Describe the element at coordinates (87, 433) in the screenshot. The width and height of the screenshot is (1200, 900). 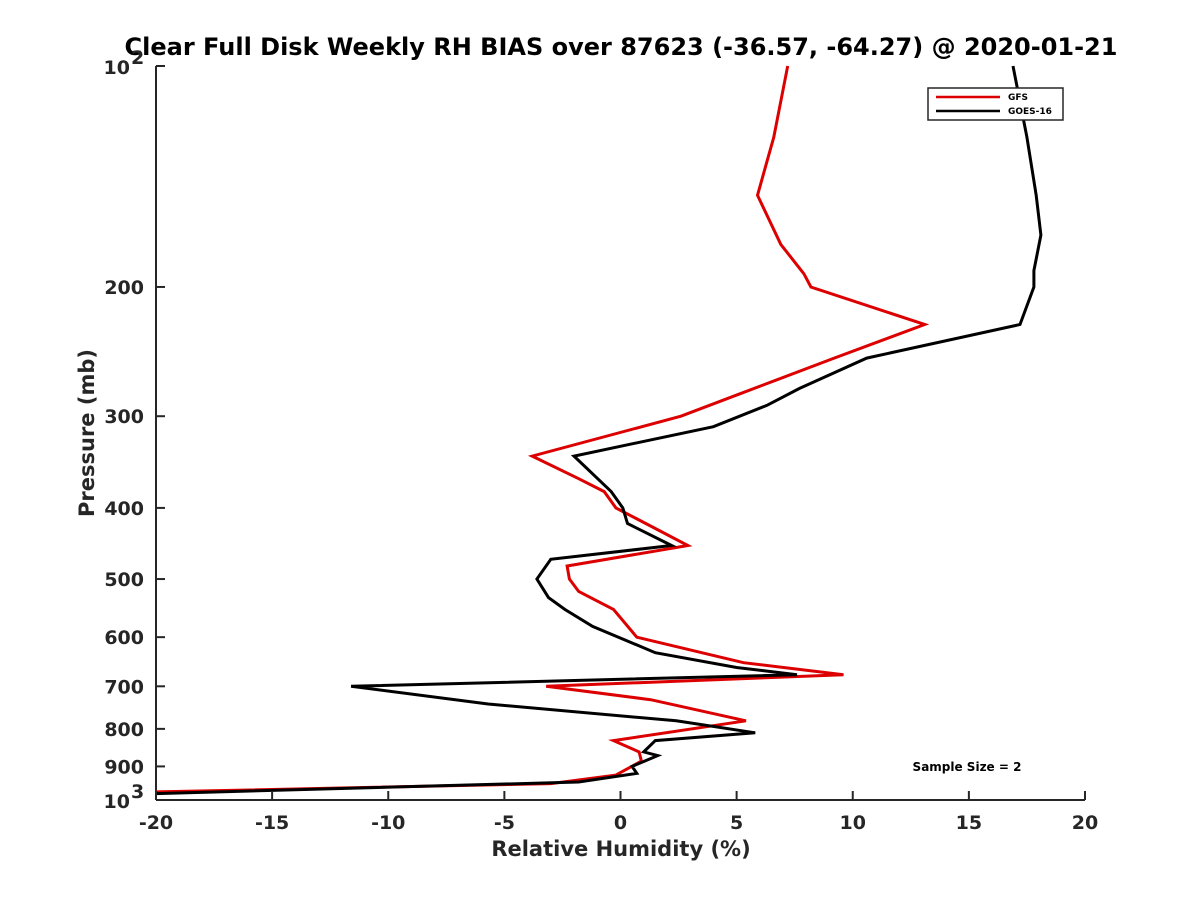
I see `y-axis-label: Pressure (mb)` at that location.